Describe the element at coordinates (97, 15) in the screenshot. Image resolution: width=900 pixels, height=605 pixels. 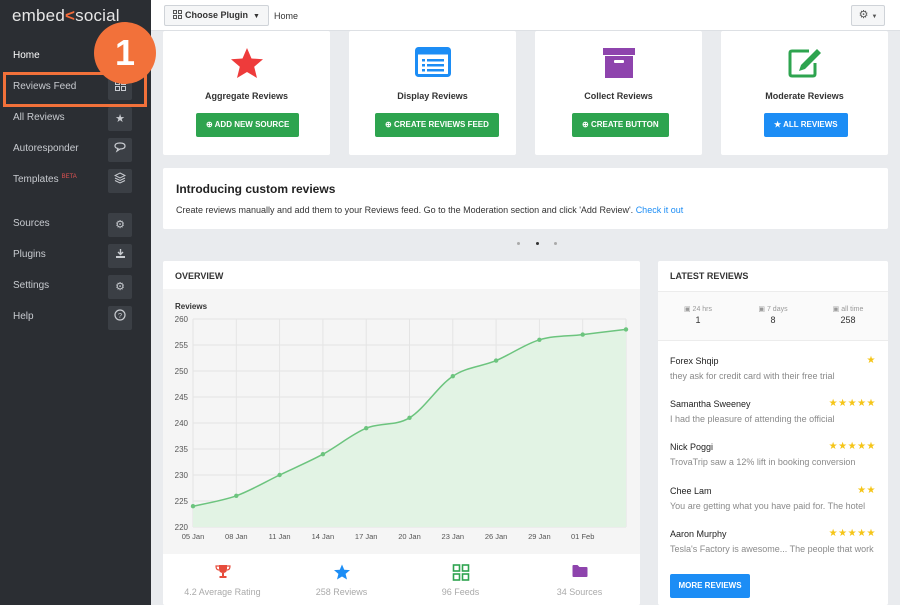
I see `logo-text-suffix: social` at that location.